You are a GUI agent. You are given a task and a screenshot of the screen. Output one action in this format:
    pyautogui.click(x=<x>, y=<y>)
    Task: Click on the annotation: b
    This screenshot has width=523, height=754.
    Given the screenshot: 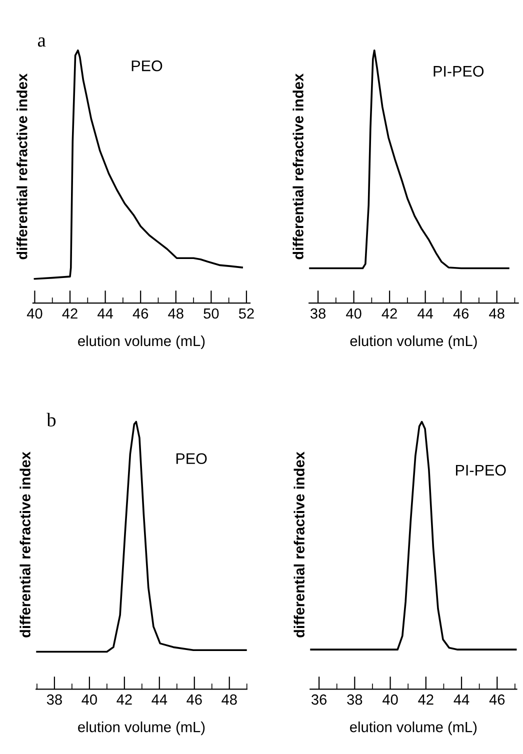 What is the action you would take?
    pyautogui.click(x=51, y=419)
    